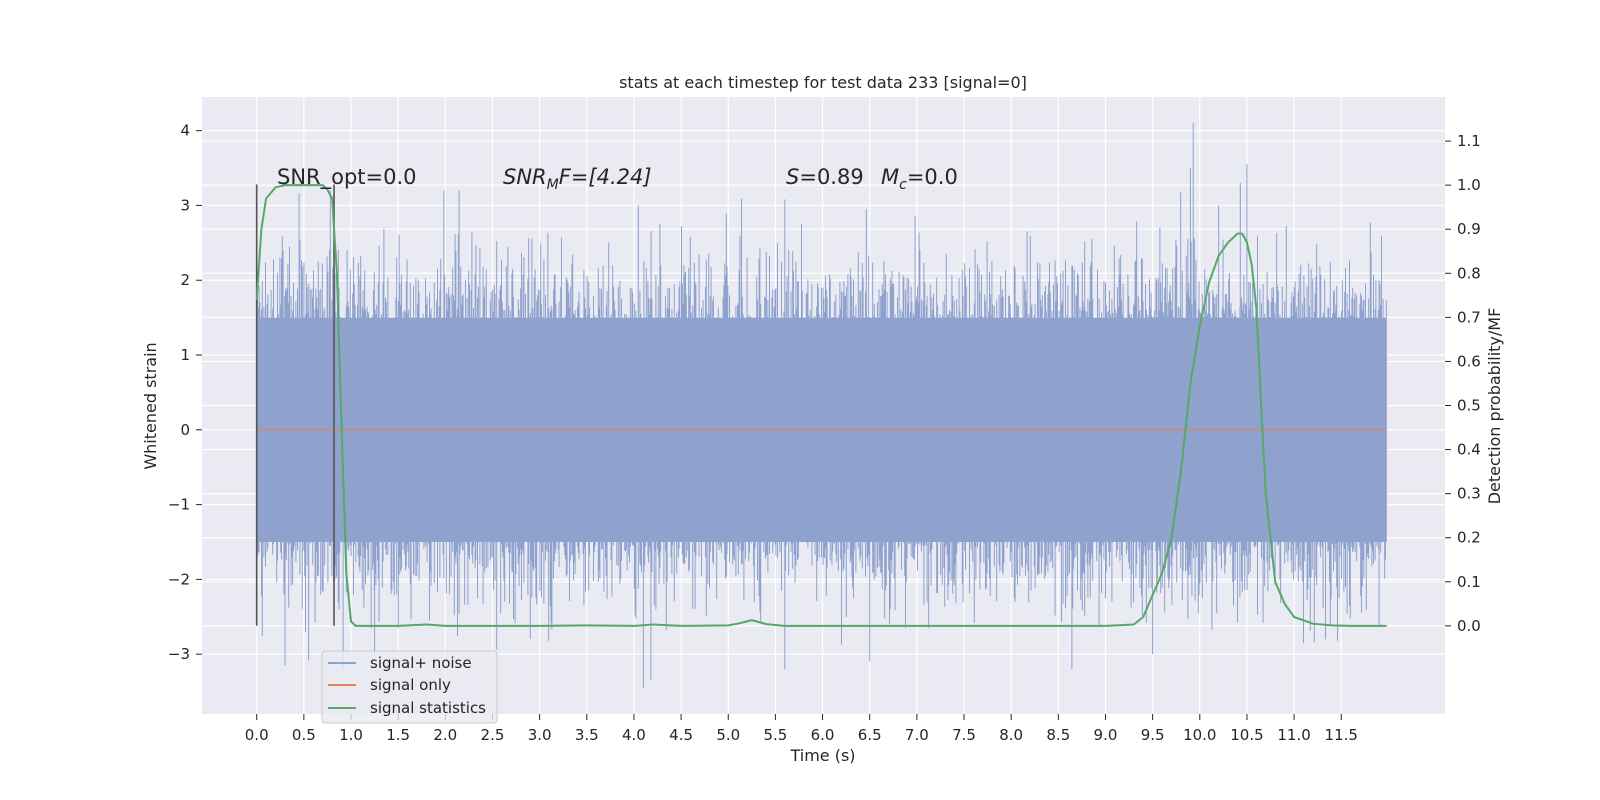 The image size is (1600, 800). Describe the element at coordinates (257, 735) in the screenshot. I see `x-tick-label: 0.0` at that location.